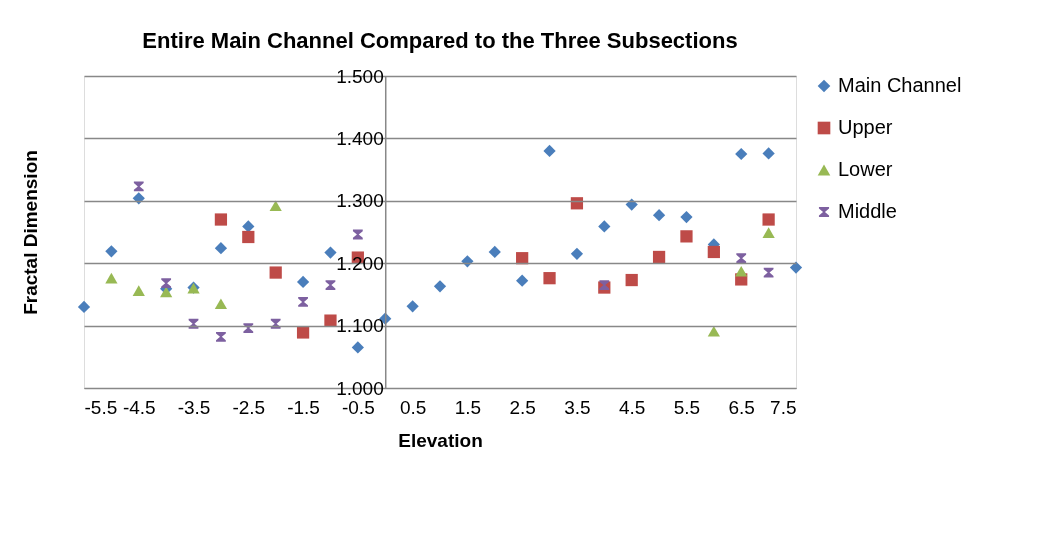  What do you see at coordinates (865, 127) in the screenshot?
I see `legend-label: Upper` at bounding box center [865, 127].